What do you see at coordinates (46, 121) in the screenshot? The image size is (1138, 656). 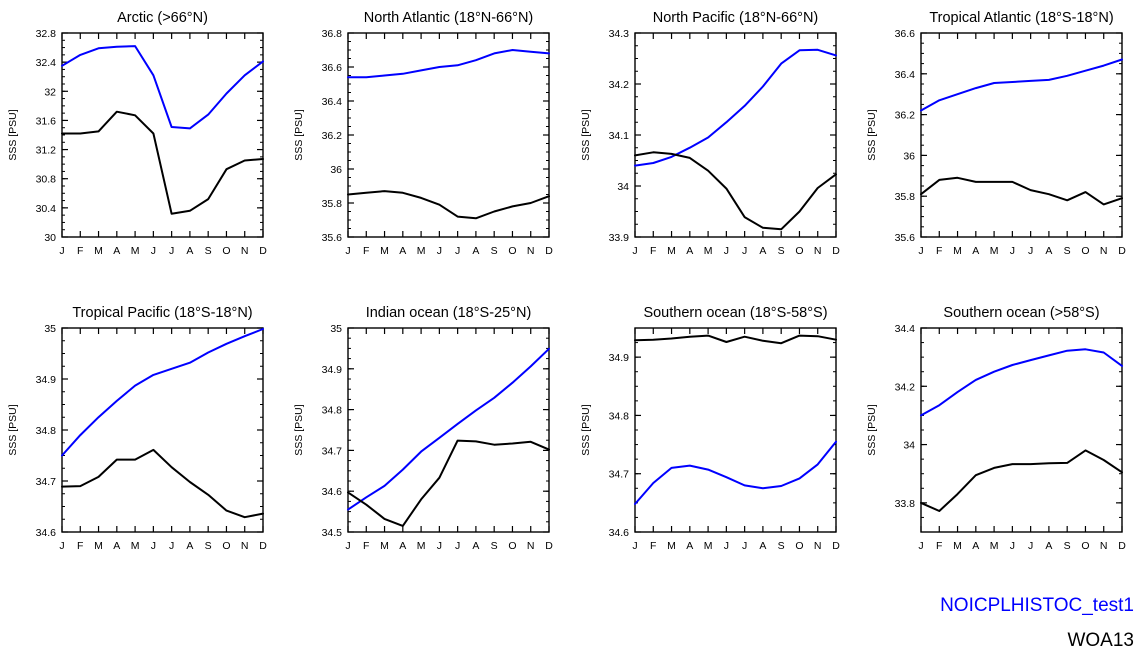 I see `y-tick-label: 31.6` at bounding box center [46, 121].